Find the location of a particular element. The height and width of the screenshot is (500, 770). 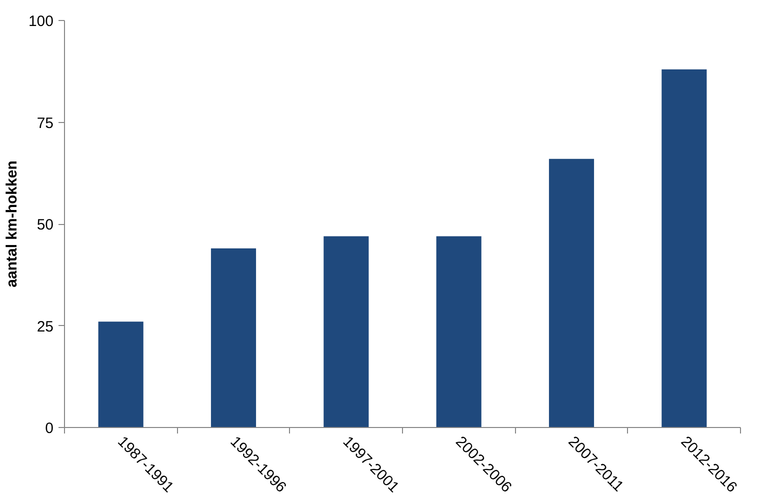

y-tick-label: 25 is located at coordinates (45, 327).